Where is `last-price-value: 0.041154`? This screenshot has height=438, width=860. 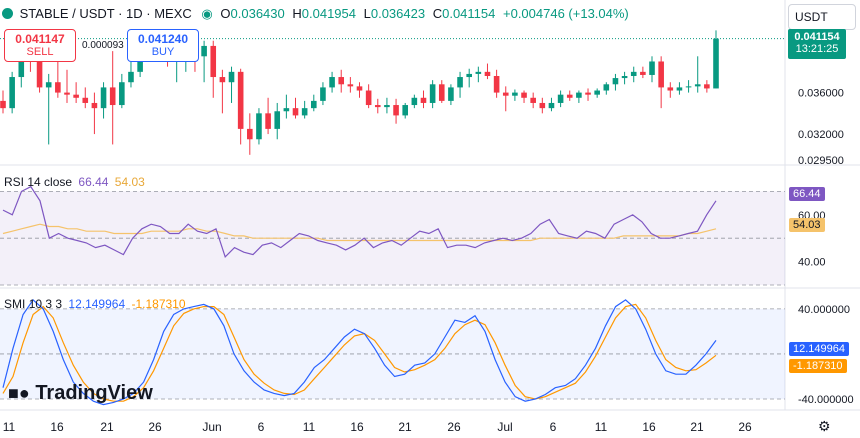 last-price-value: 0.041154 is located at coordinates (817, 37).